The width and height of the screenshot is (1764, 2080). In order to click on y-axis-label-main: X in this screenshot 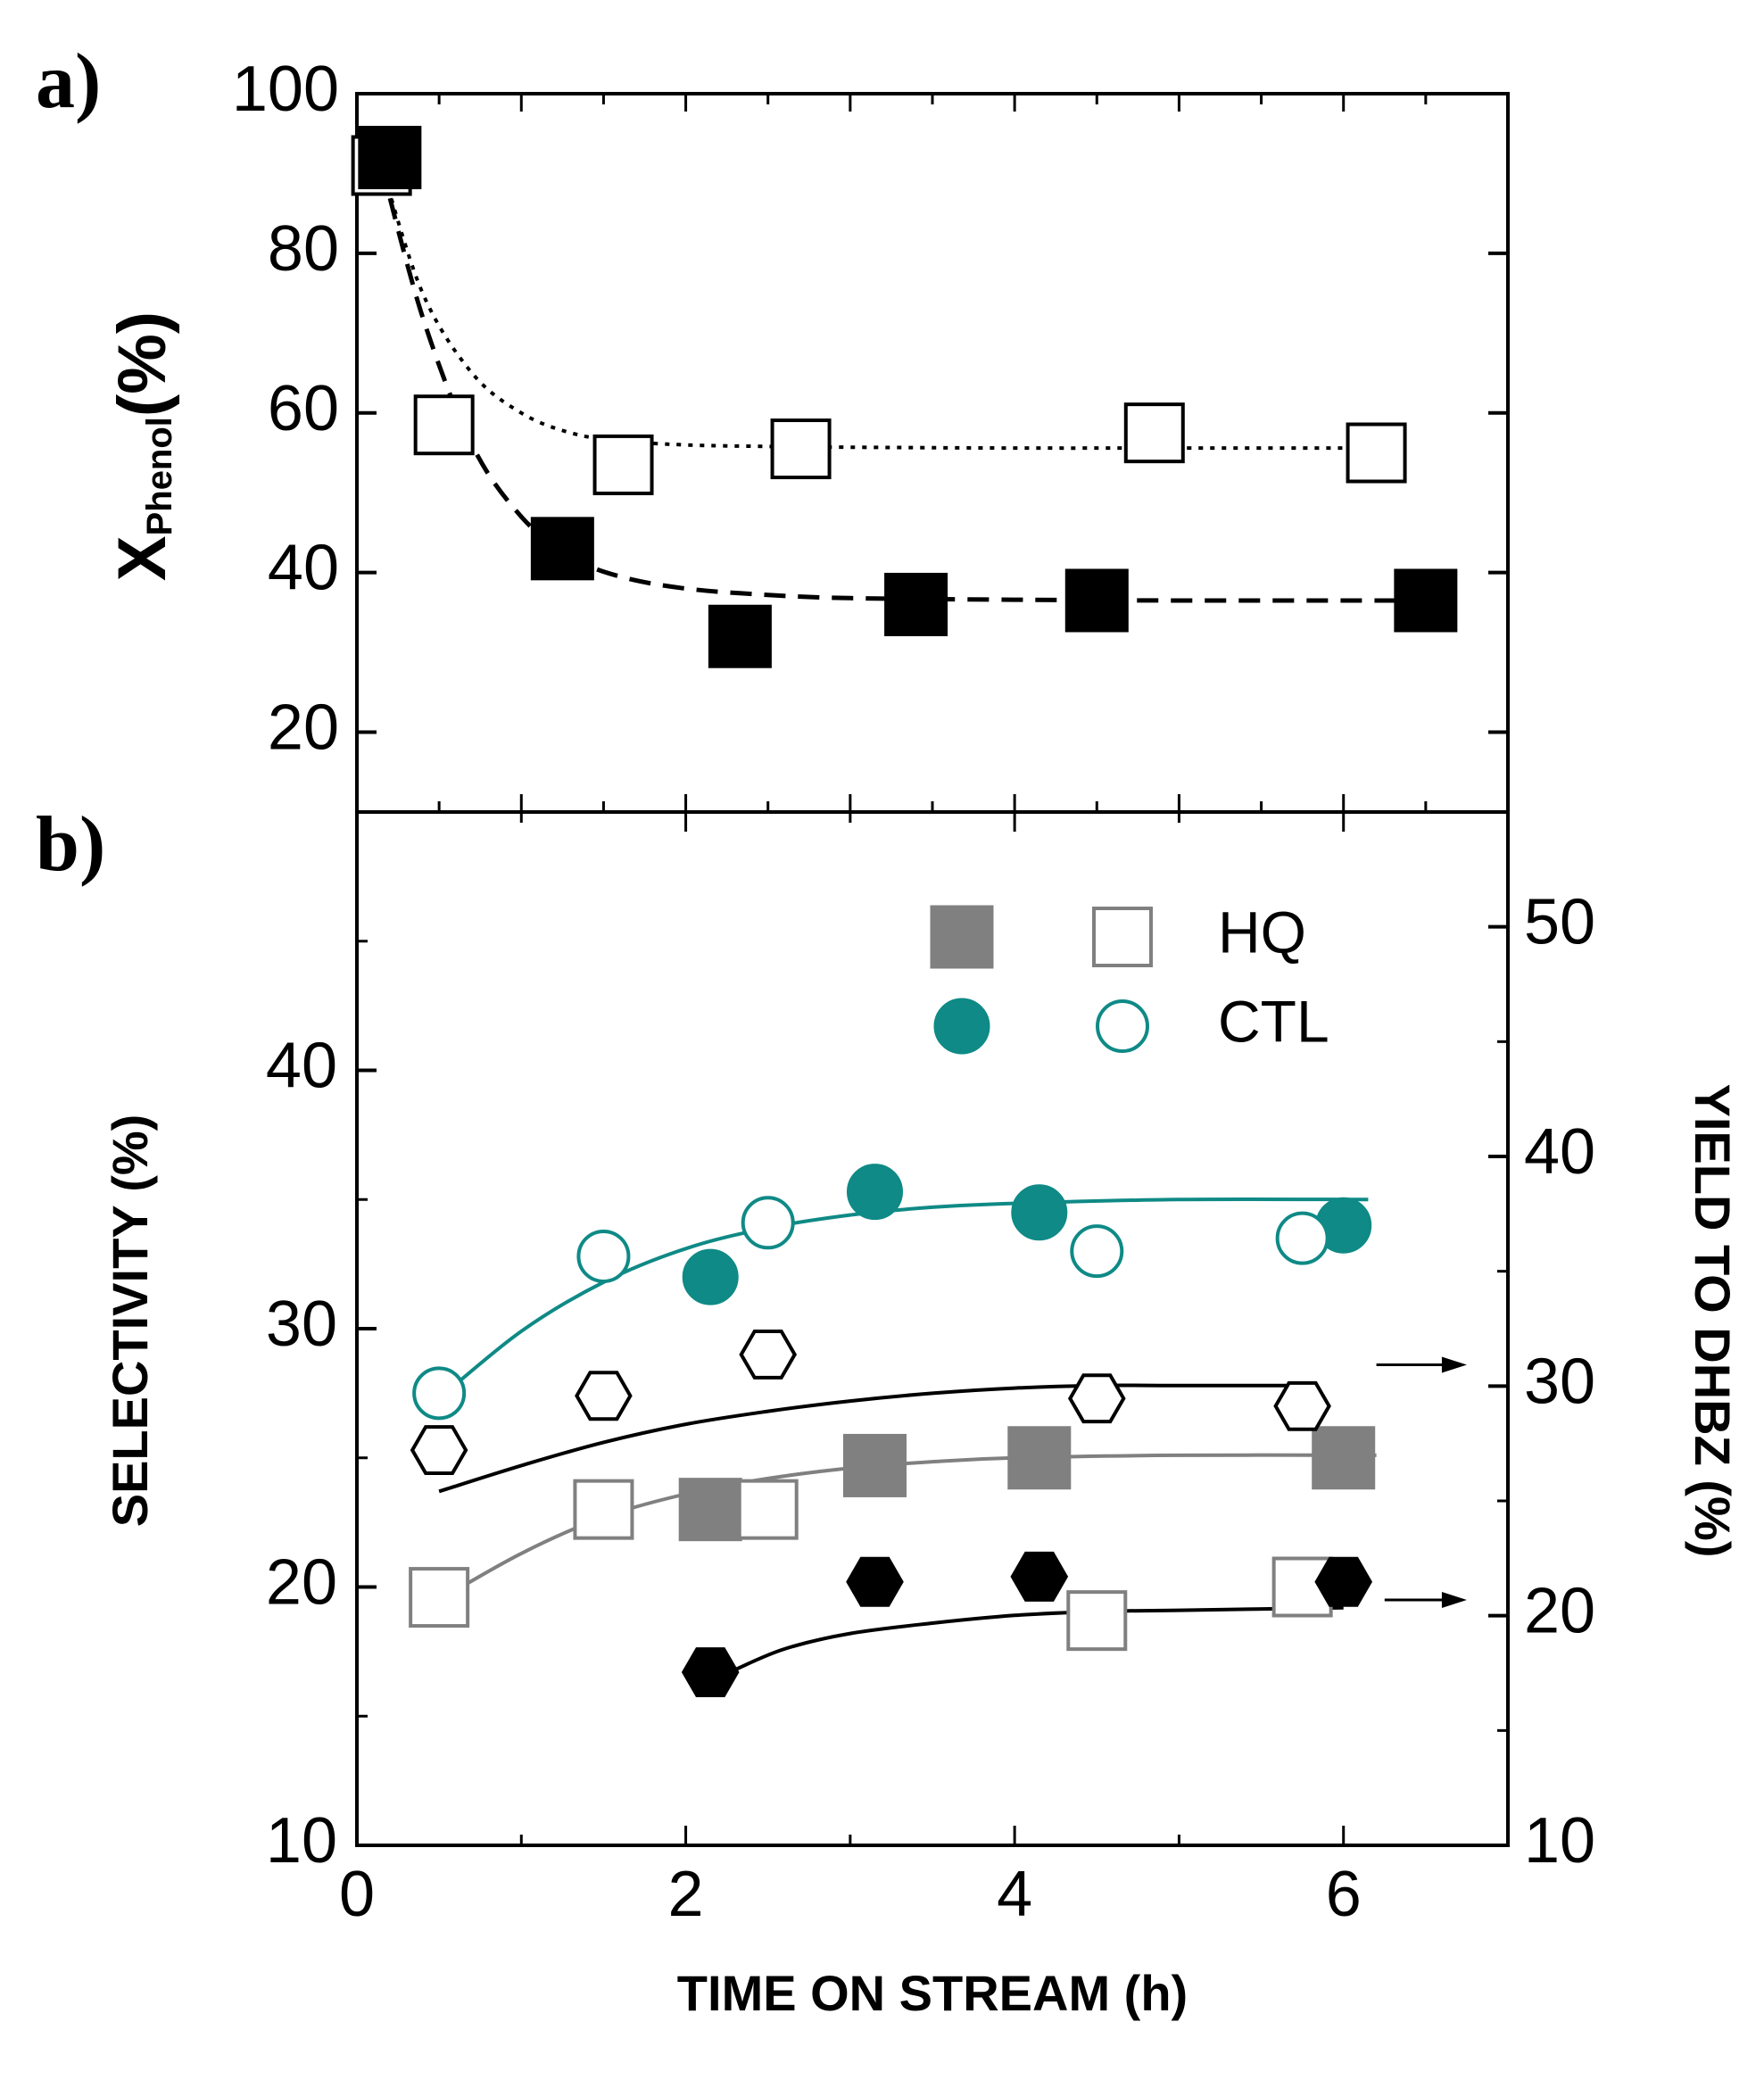, I will do `click(142, 558)`.